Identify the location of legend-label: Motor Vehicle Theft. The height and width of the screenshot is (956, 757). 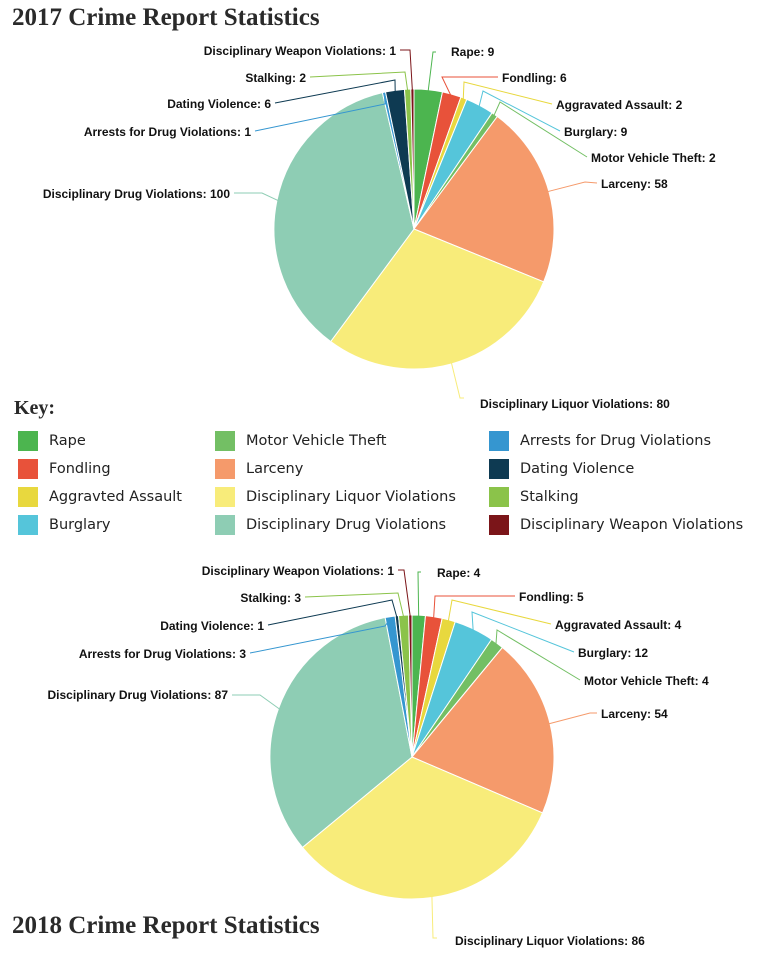
(316, 441).